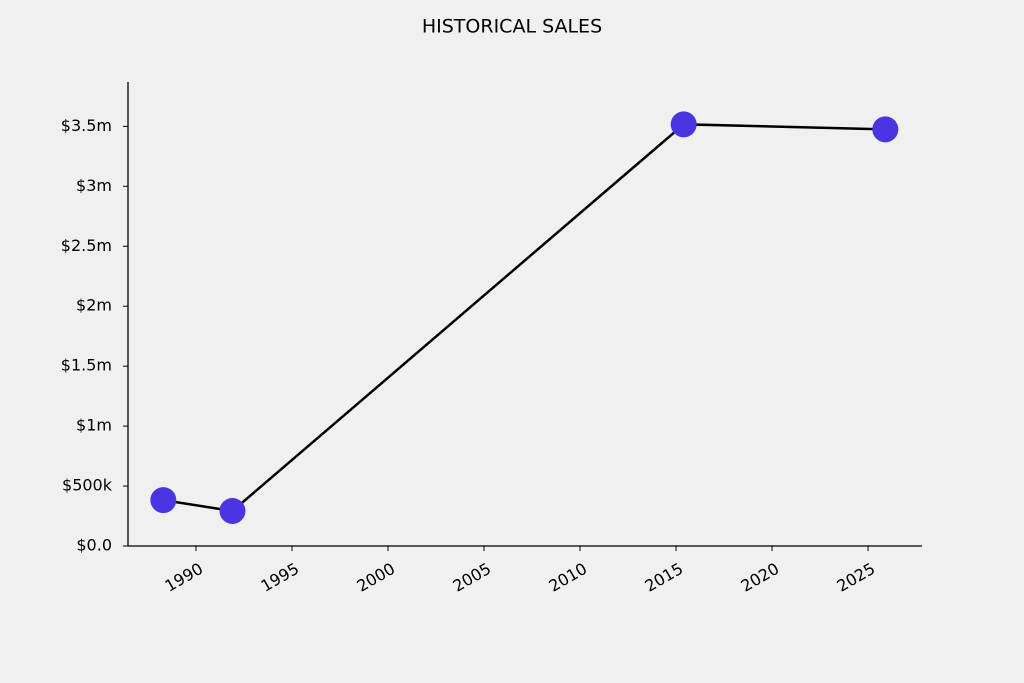 The width and height of the screenshot is (1024, 683). I want to click on x-tick-label: 2015, so click(664, 577).